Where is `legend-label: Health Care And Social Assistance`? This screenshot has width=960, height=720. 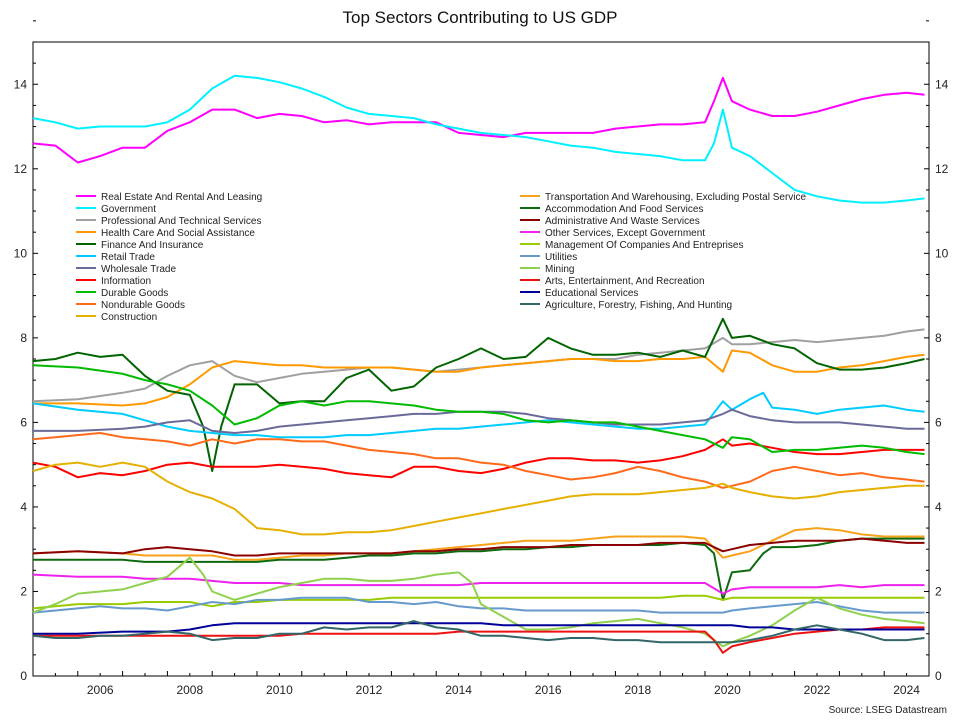
legend-label: Health Care And Social Assistance is located at coordinates (178, 233).